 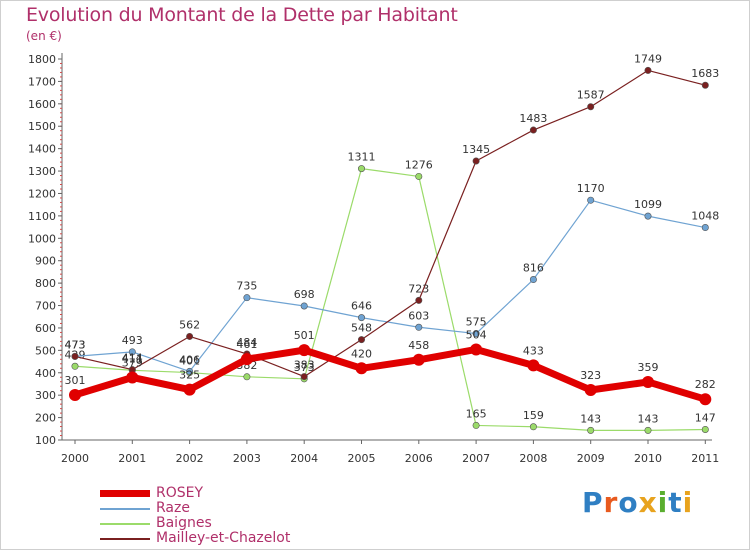 I want to click on logo-letter: x, so click(x=648, y=502).